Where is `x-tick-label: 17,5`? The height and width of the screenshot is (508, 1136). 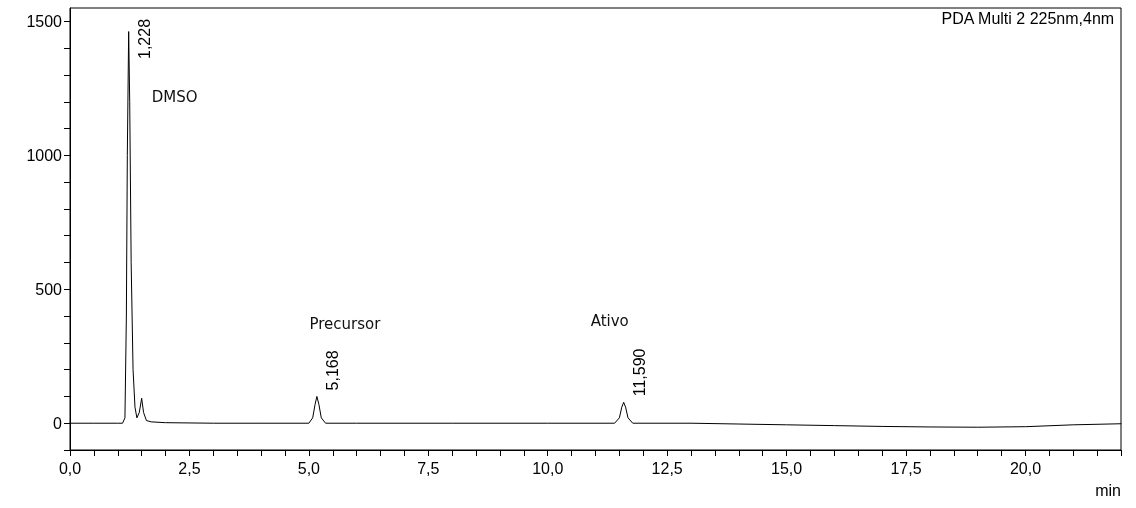
x-tick-label: 17,5 is located at coordinates (906, 468).